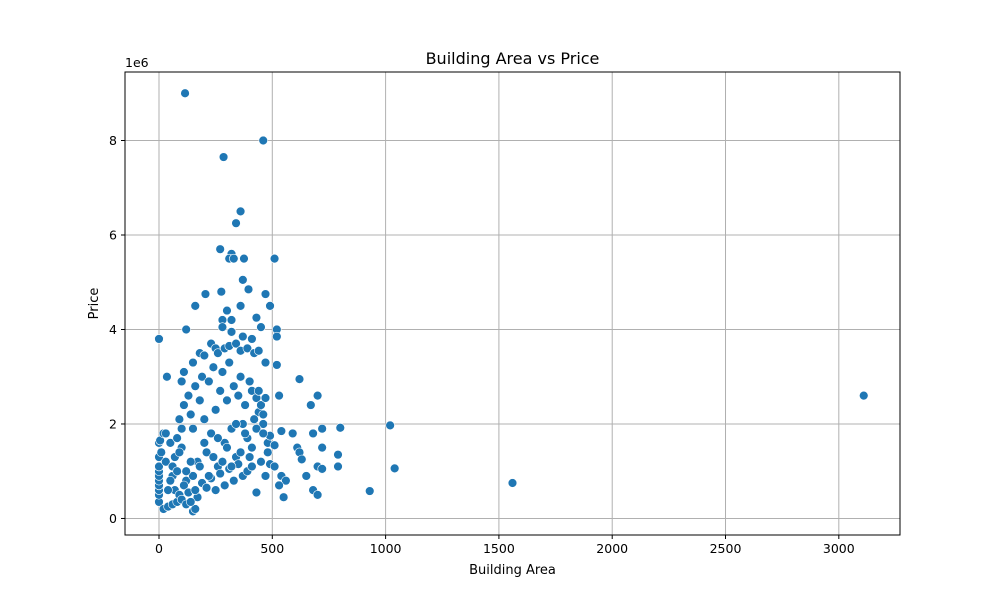 This screenshot has width=1000, height=600. Describe the element at coordinates (513, 58) in the screenshot. I see `chart-title: Building Area vs Price` at that location.